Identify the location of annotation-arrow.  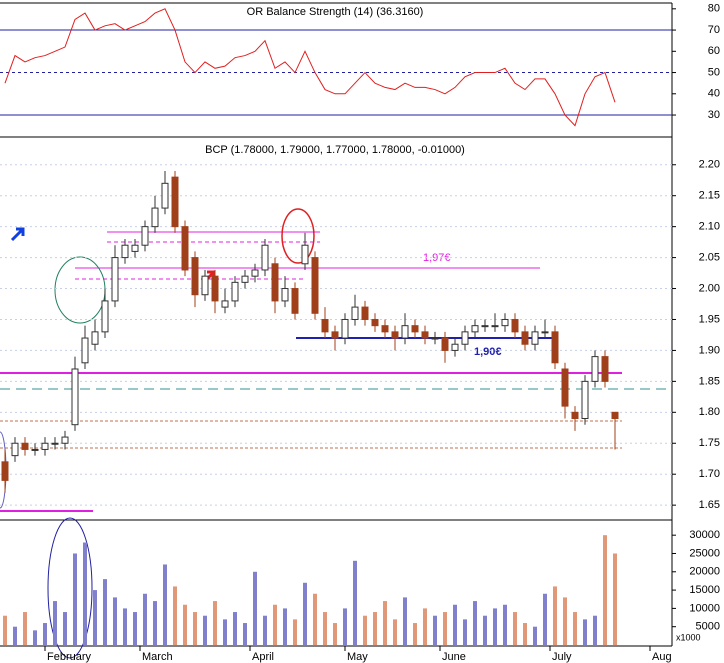
(17, 234).